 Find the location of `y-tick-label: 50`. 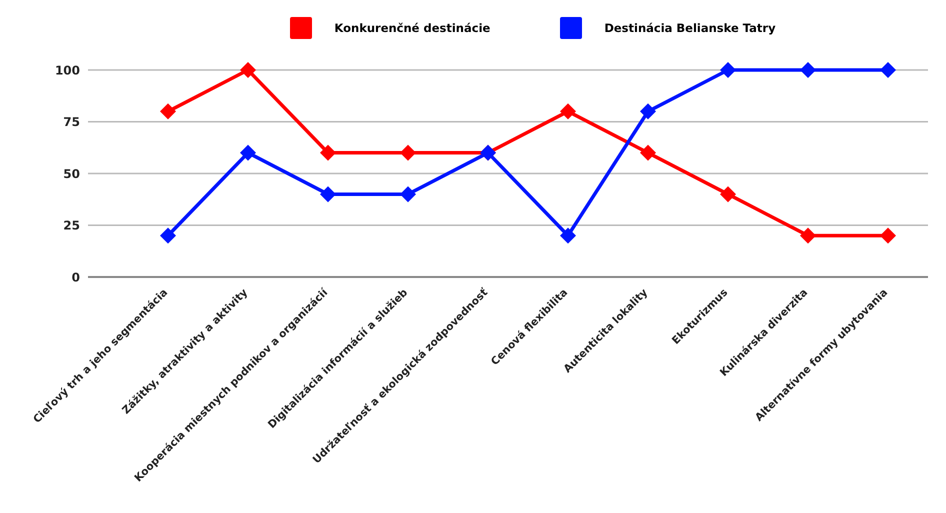

y-tick-label: 50 is located at coordinates (71, 173).